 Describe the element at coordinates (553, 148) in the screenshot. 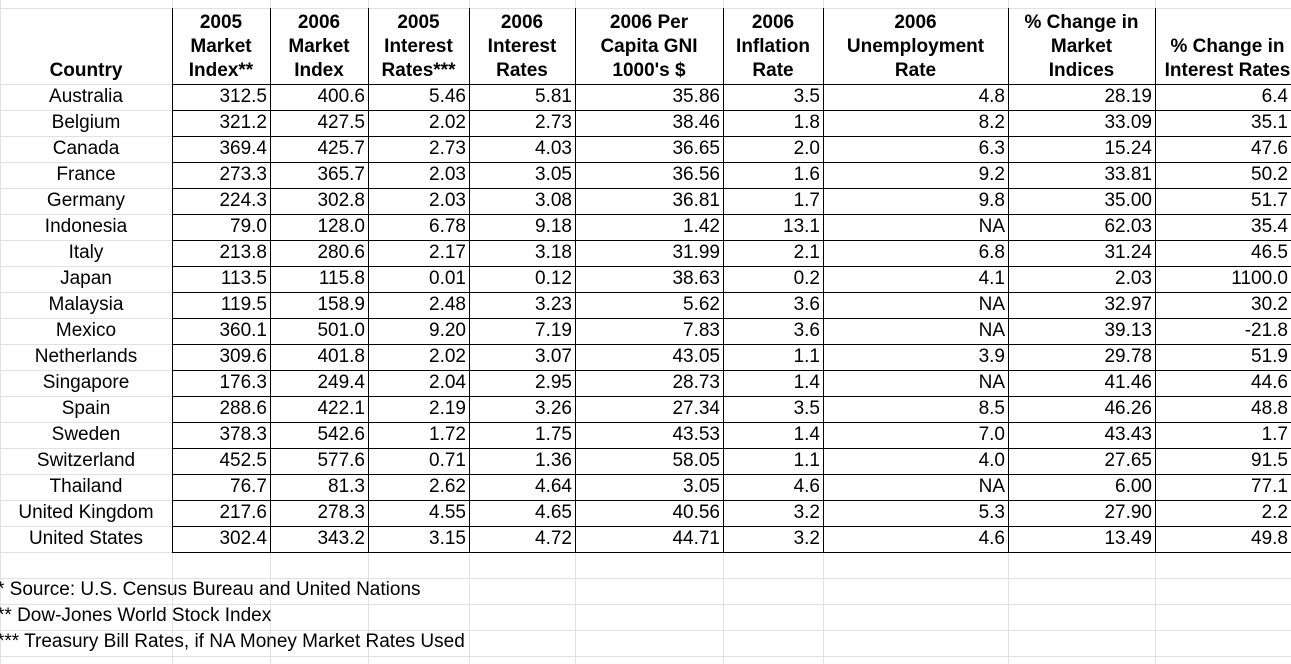

I see `value-cell: 4.03` at that location.